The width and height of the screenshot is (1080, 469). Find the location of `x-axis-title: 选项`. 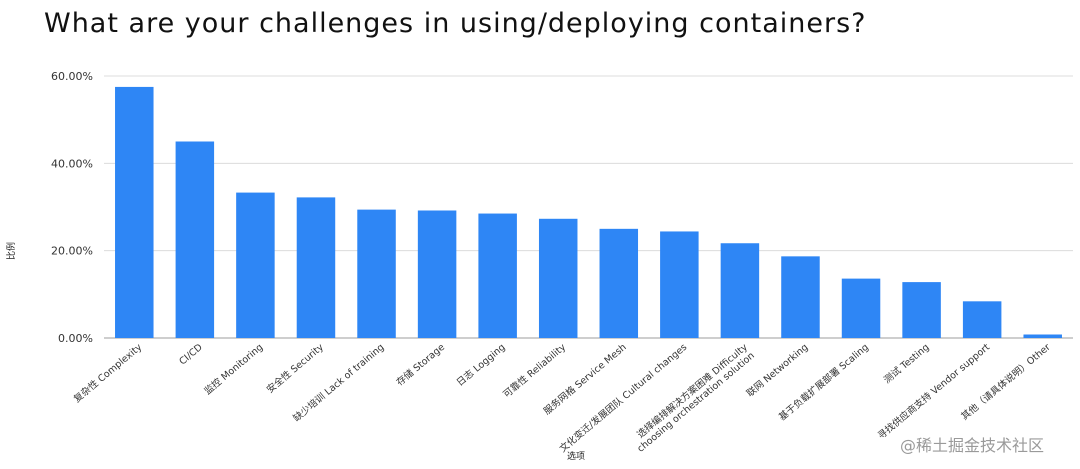

x-axis-title: 选项 is located at coordinates (576, 456).